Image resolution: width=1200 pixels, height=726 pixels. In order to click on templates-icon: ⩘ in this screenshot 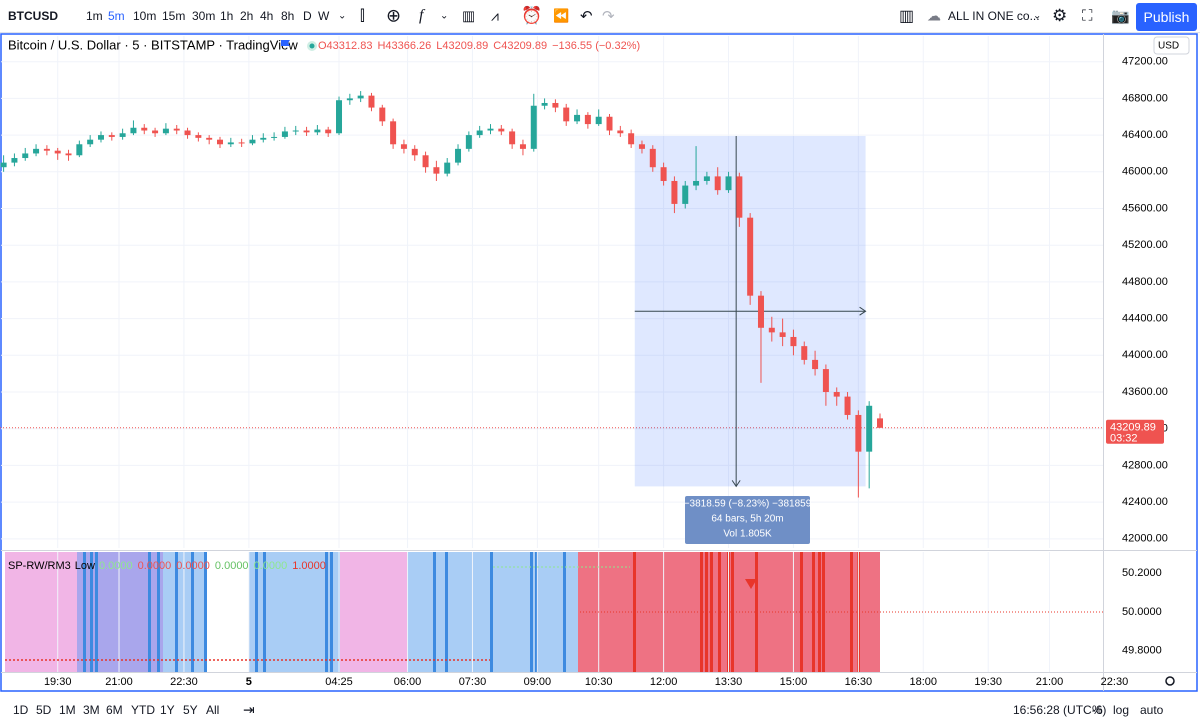, I will do `click(495, 15)`.